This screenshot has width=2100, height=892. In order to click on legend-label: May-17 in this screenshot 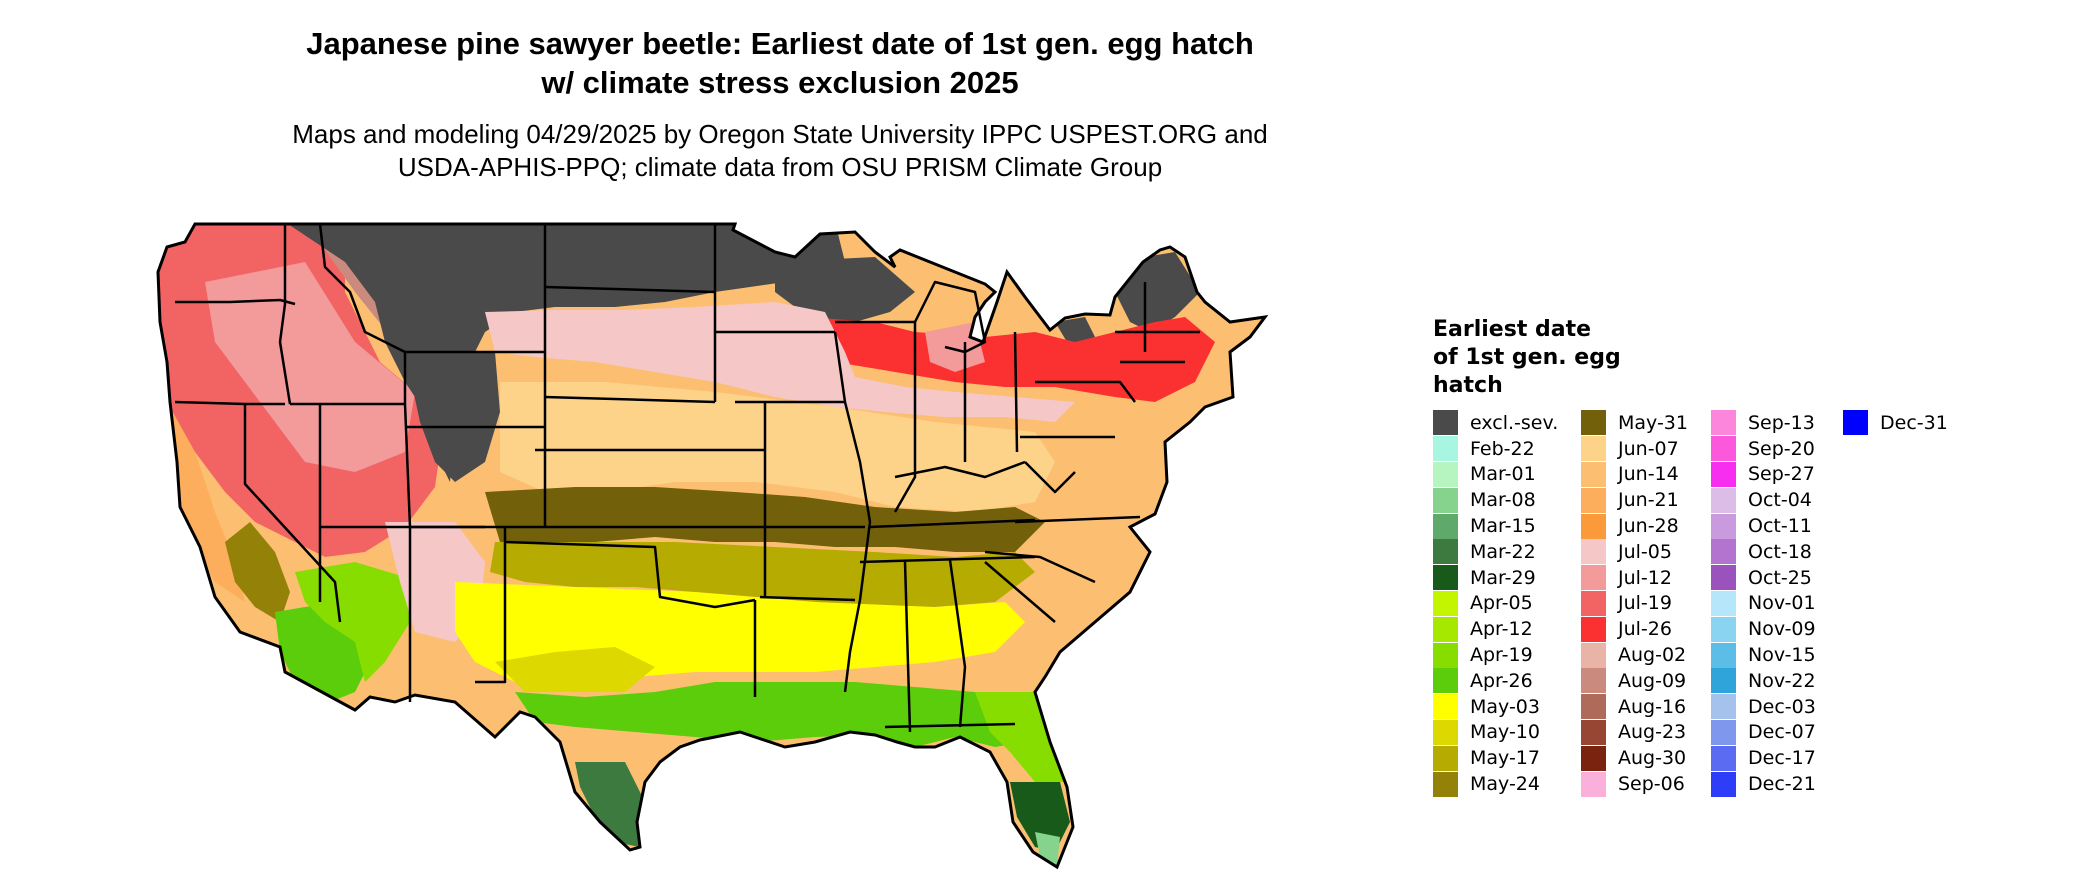, I will do `click(1505, 758)`.